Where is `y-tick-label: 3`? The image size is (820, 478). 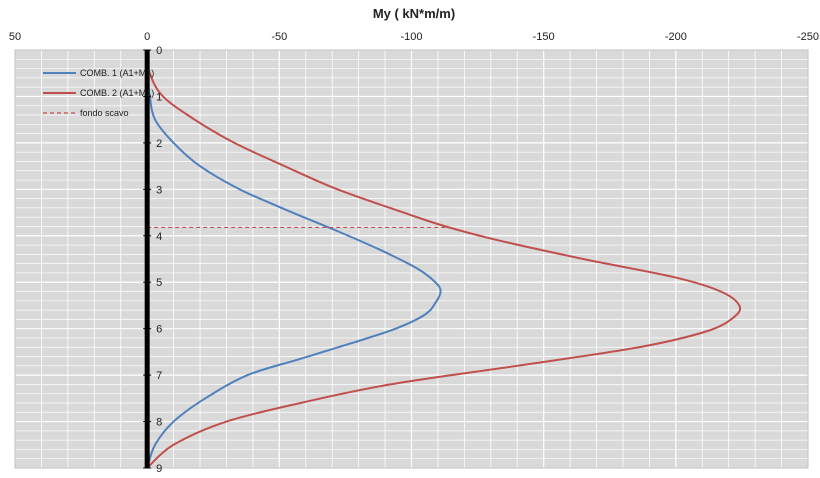 y-tick-label: 3 is located at coordinates (159, 190).